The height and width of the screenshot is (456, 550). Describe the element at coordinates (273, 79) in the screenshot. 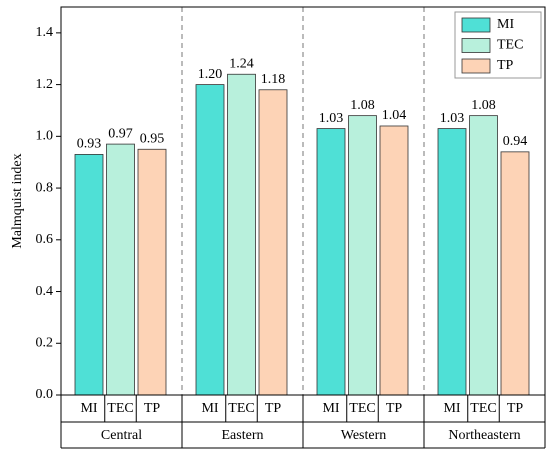

I see `value-label: 1.18` at that location.